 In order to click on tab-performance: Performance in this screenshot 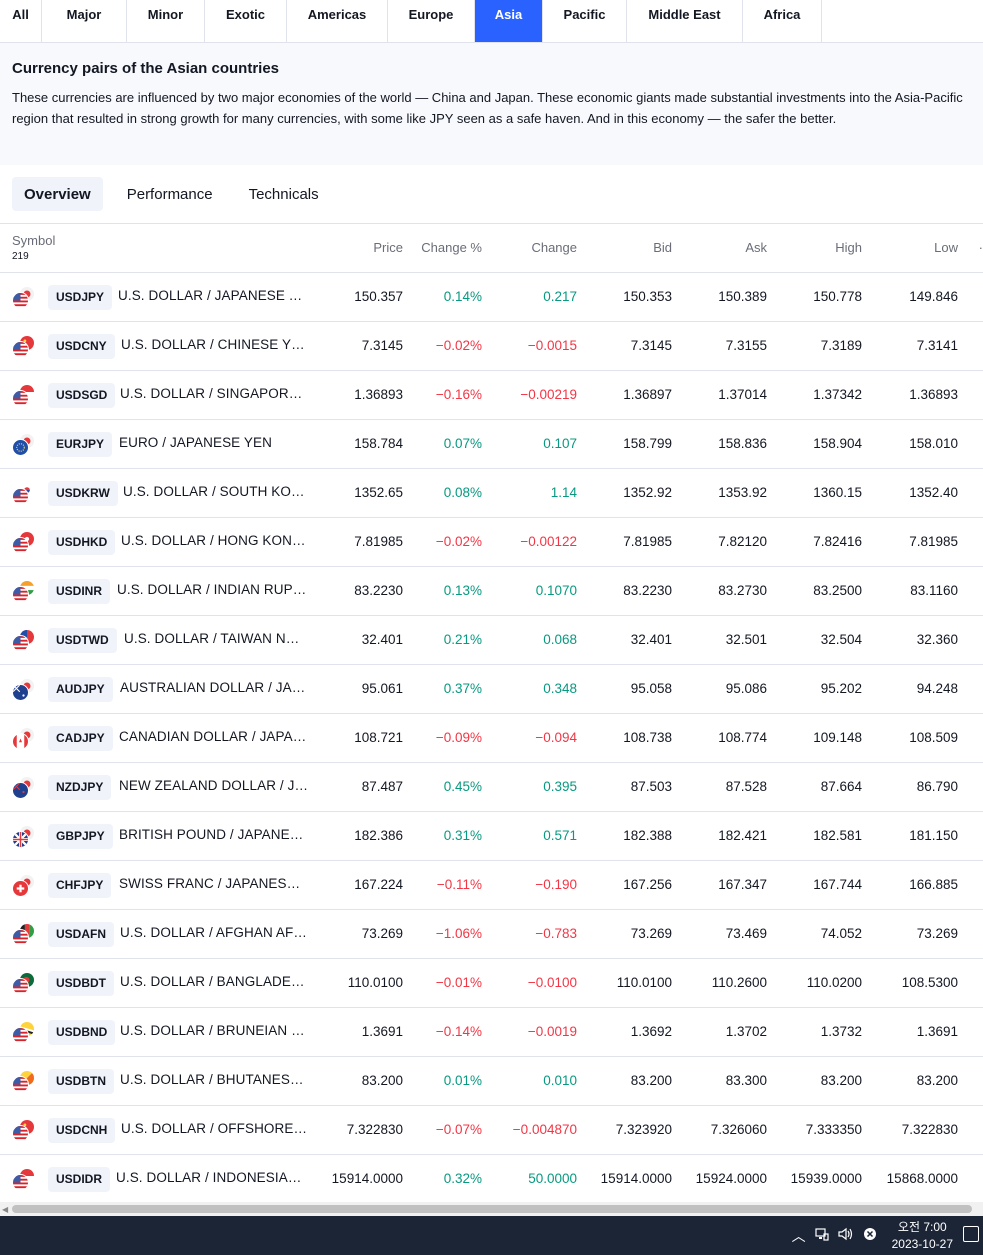, I will do `click(169, 194)`.